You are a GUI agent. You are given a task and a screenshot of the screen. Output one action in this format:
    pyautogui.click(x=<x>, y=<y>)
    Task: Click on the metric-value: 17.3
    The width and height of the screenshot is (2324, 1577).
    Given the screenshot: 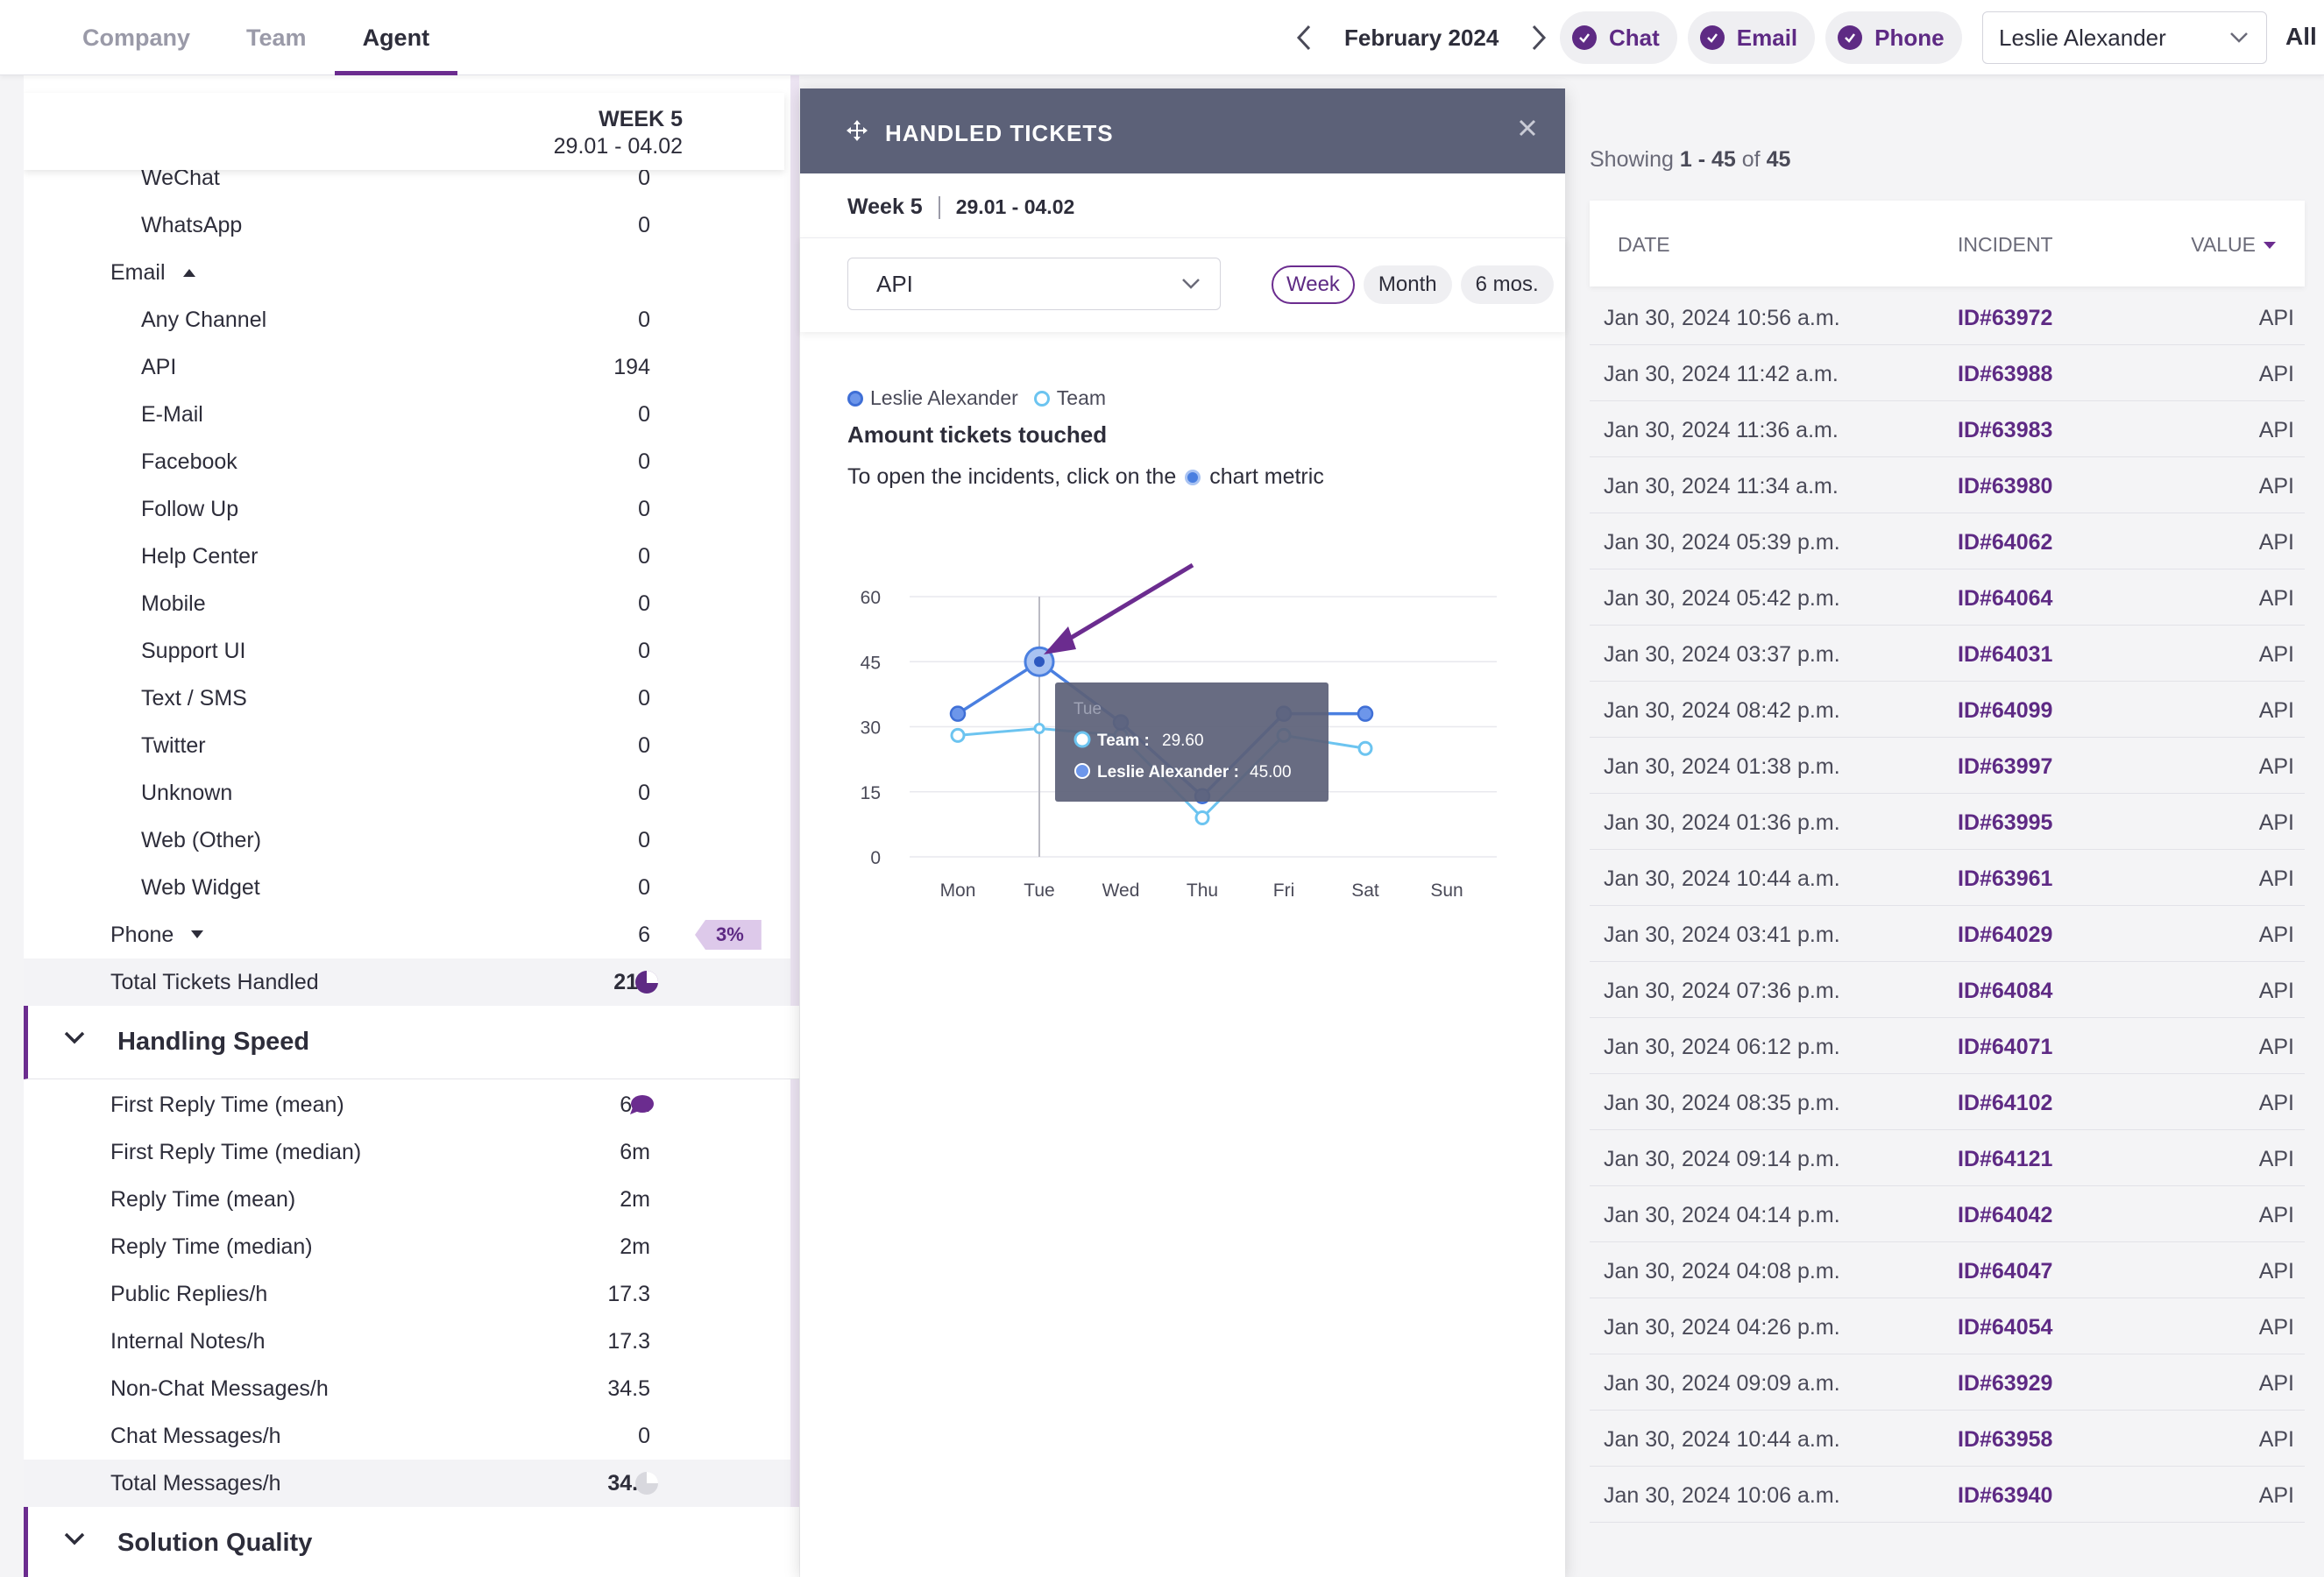 What is the action you would take?
    pyautogui.click(x=628, y=1341)
    